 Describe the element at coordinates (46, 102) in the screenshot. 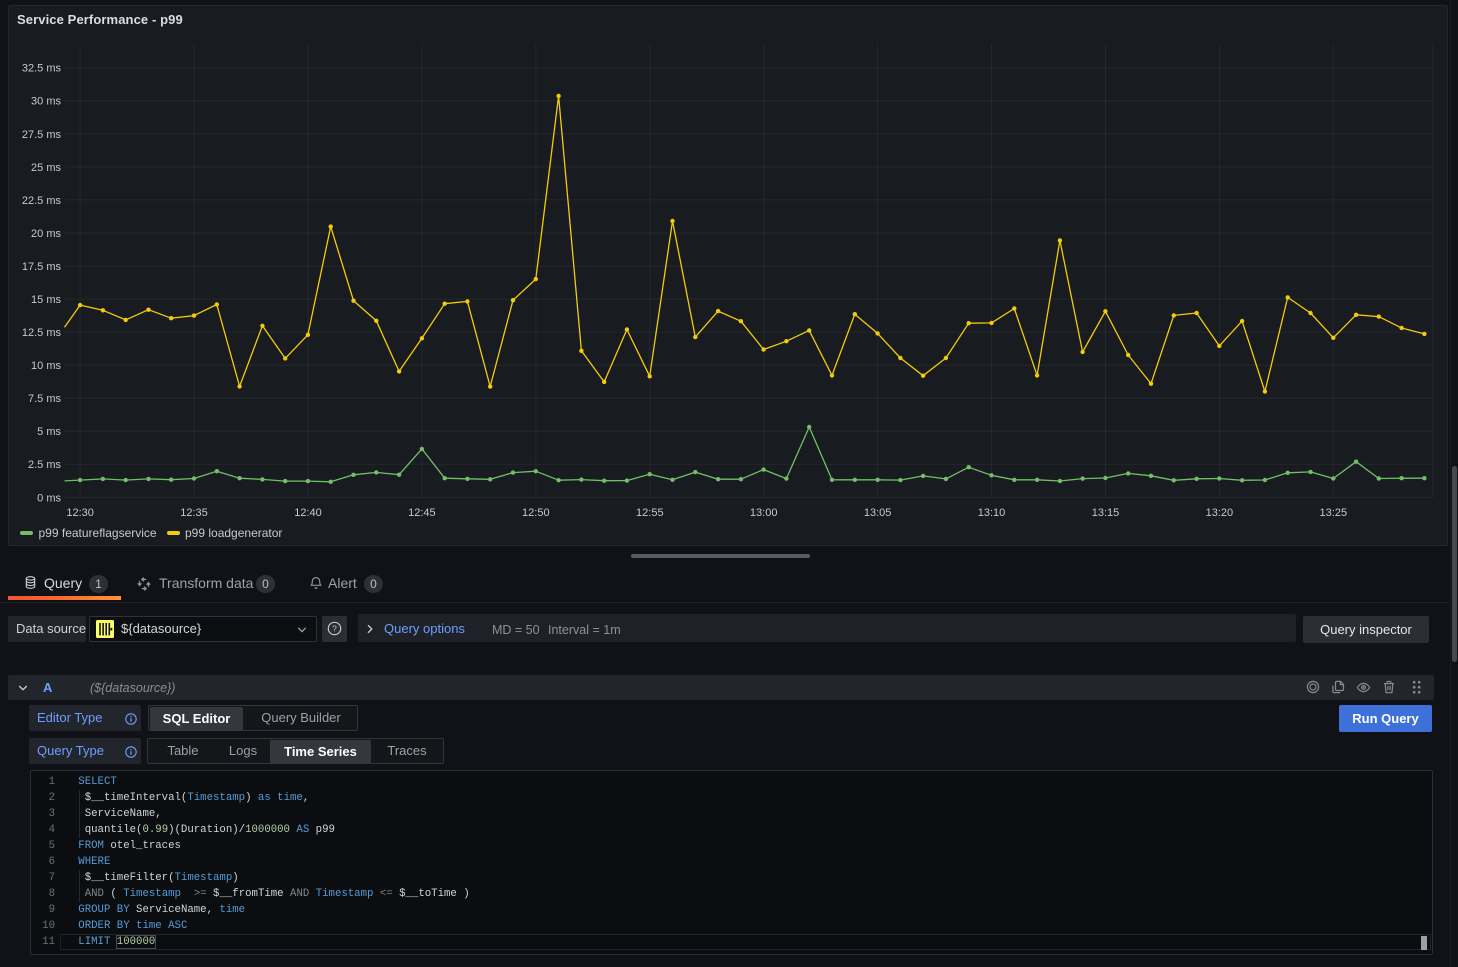

I see `svg-text: 30 ms` at that location.